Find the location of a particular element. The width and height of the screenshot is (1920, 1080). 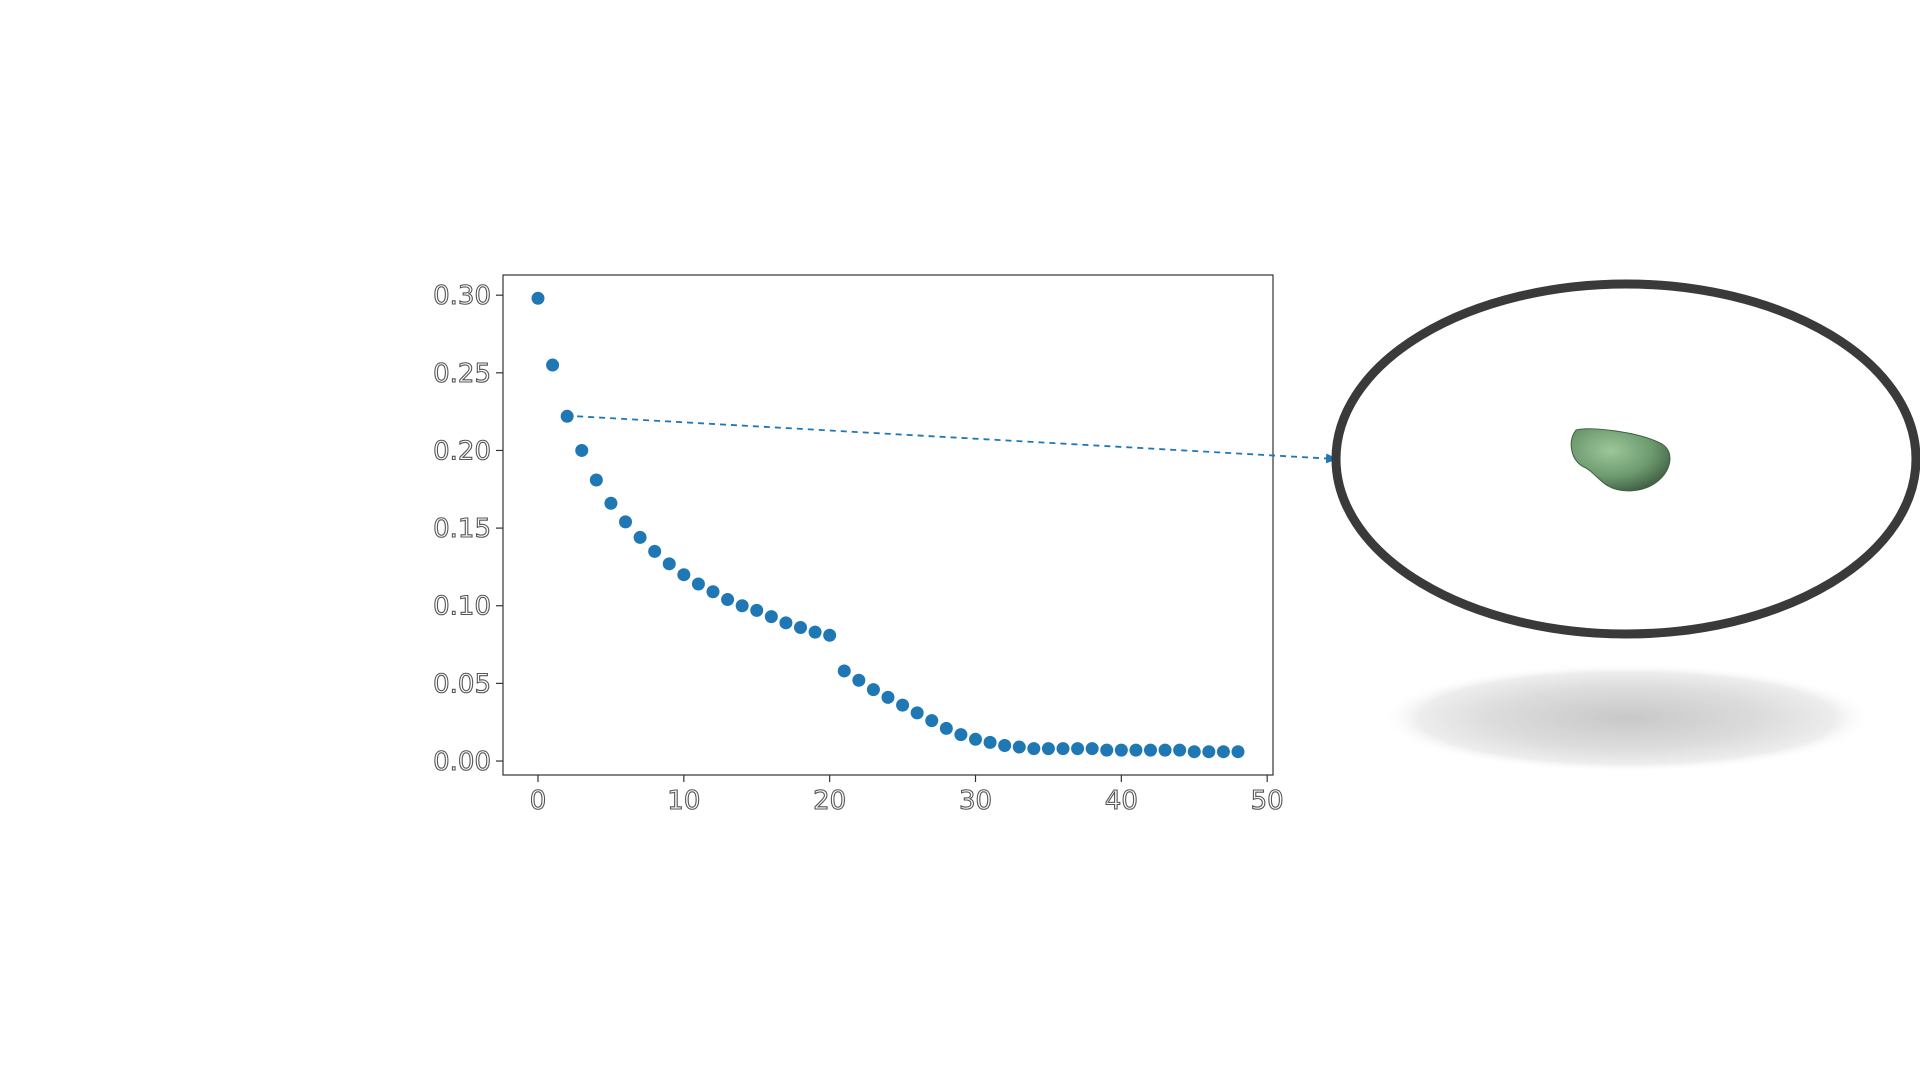

x-tick-label: 50 is located at coordinates (1267, 801).